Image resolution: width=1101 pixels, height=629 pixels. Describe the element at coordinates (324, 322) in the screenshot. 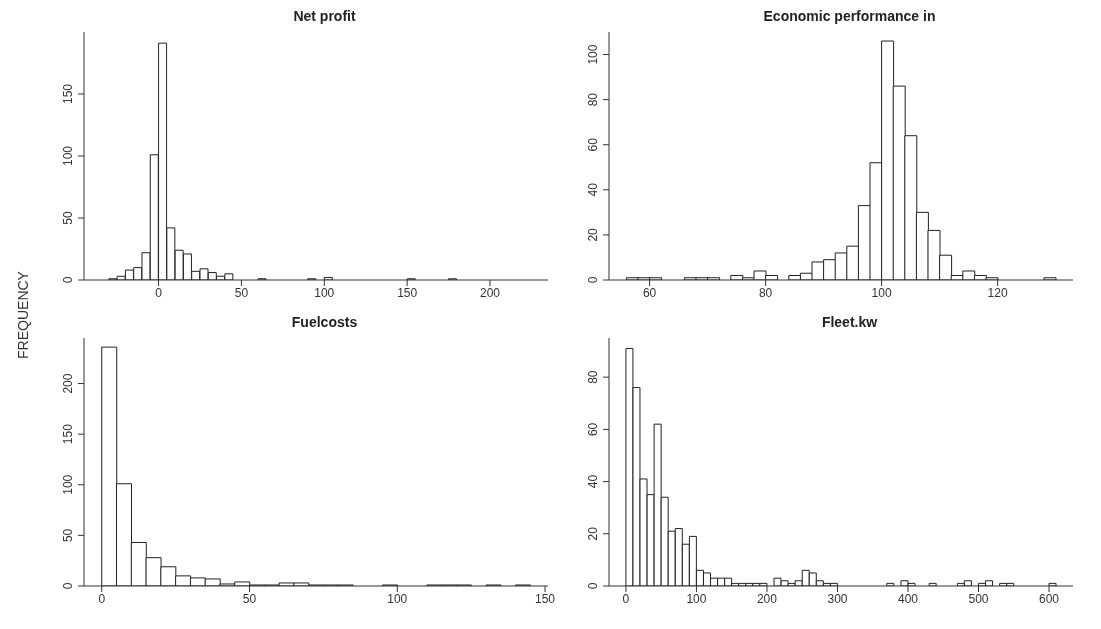

I see `chart-title: Fuelcosts` at that location.